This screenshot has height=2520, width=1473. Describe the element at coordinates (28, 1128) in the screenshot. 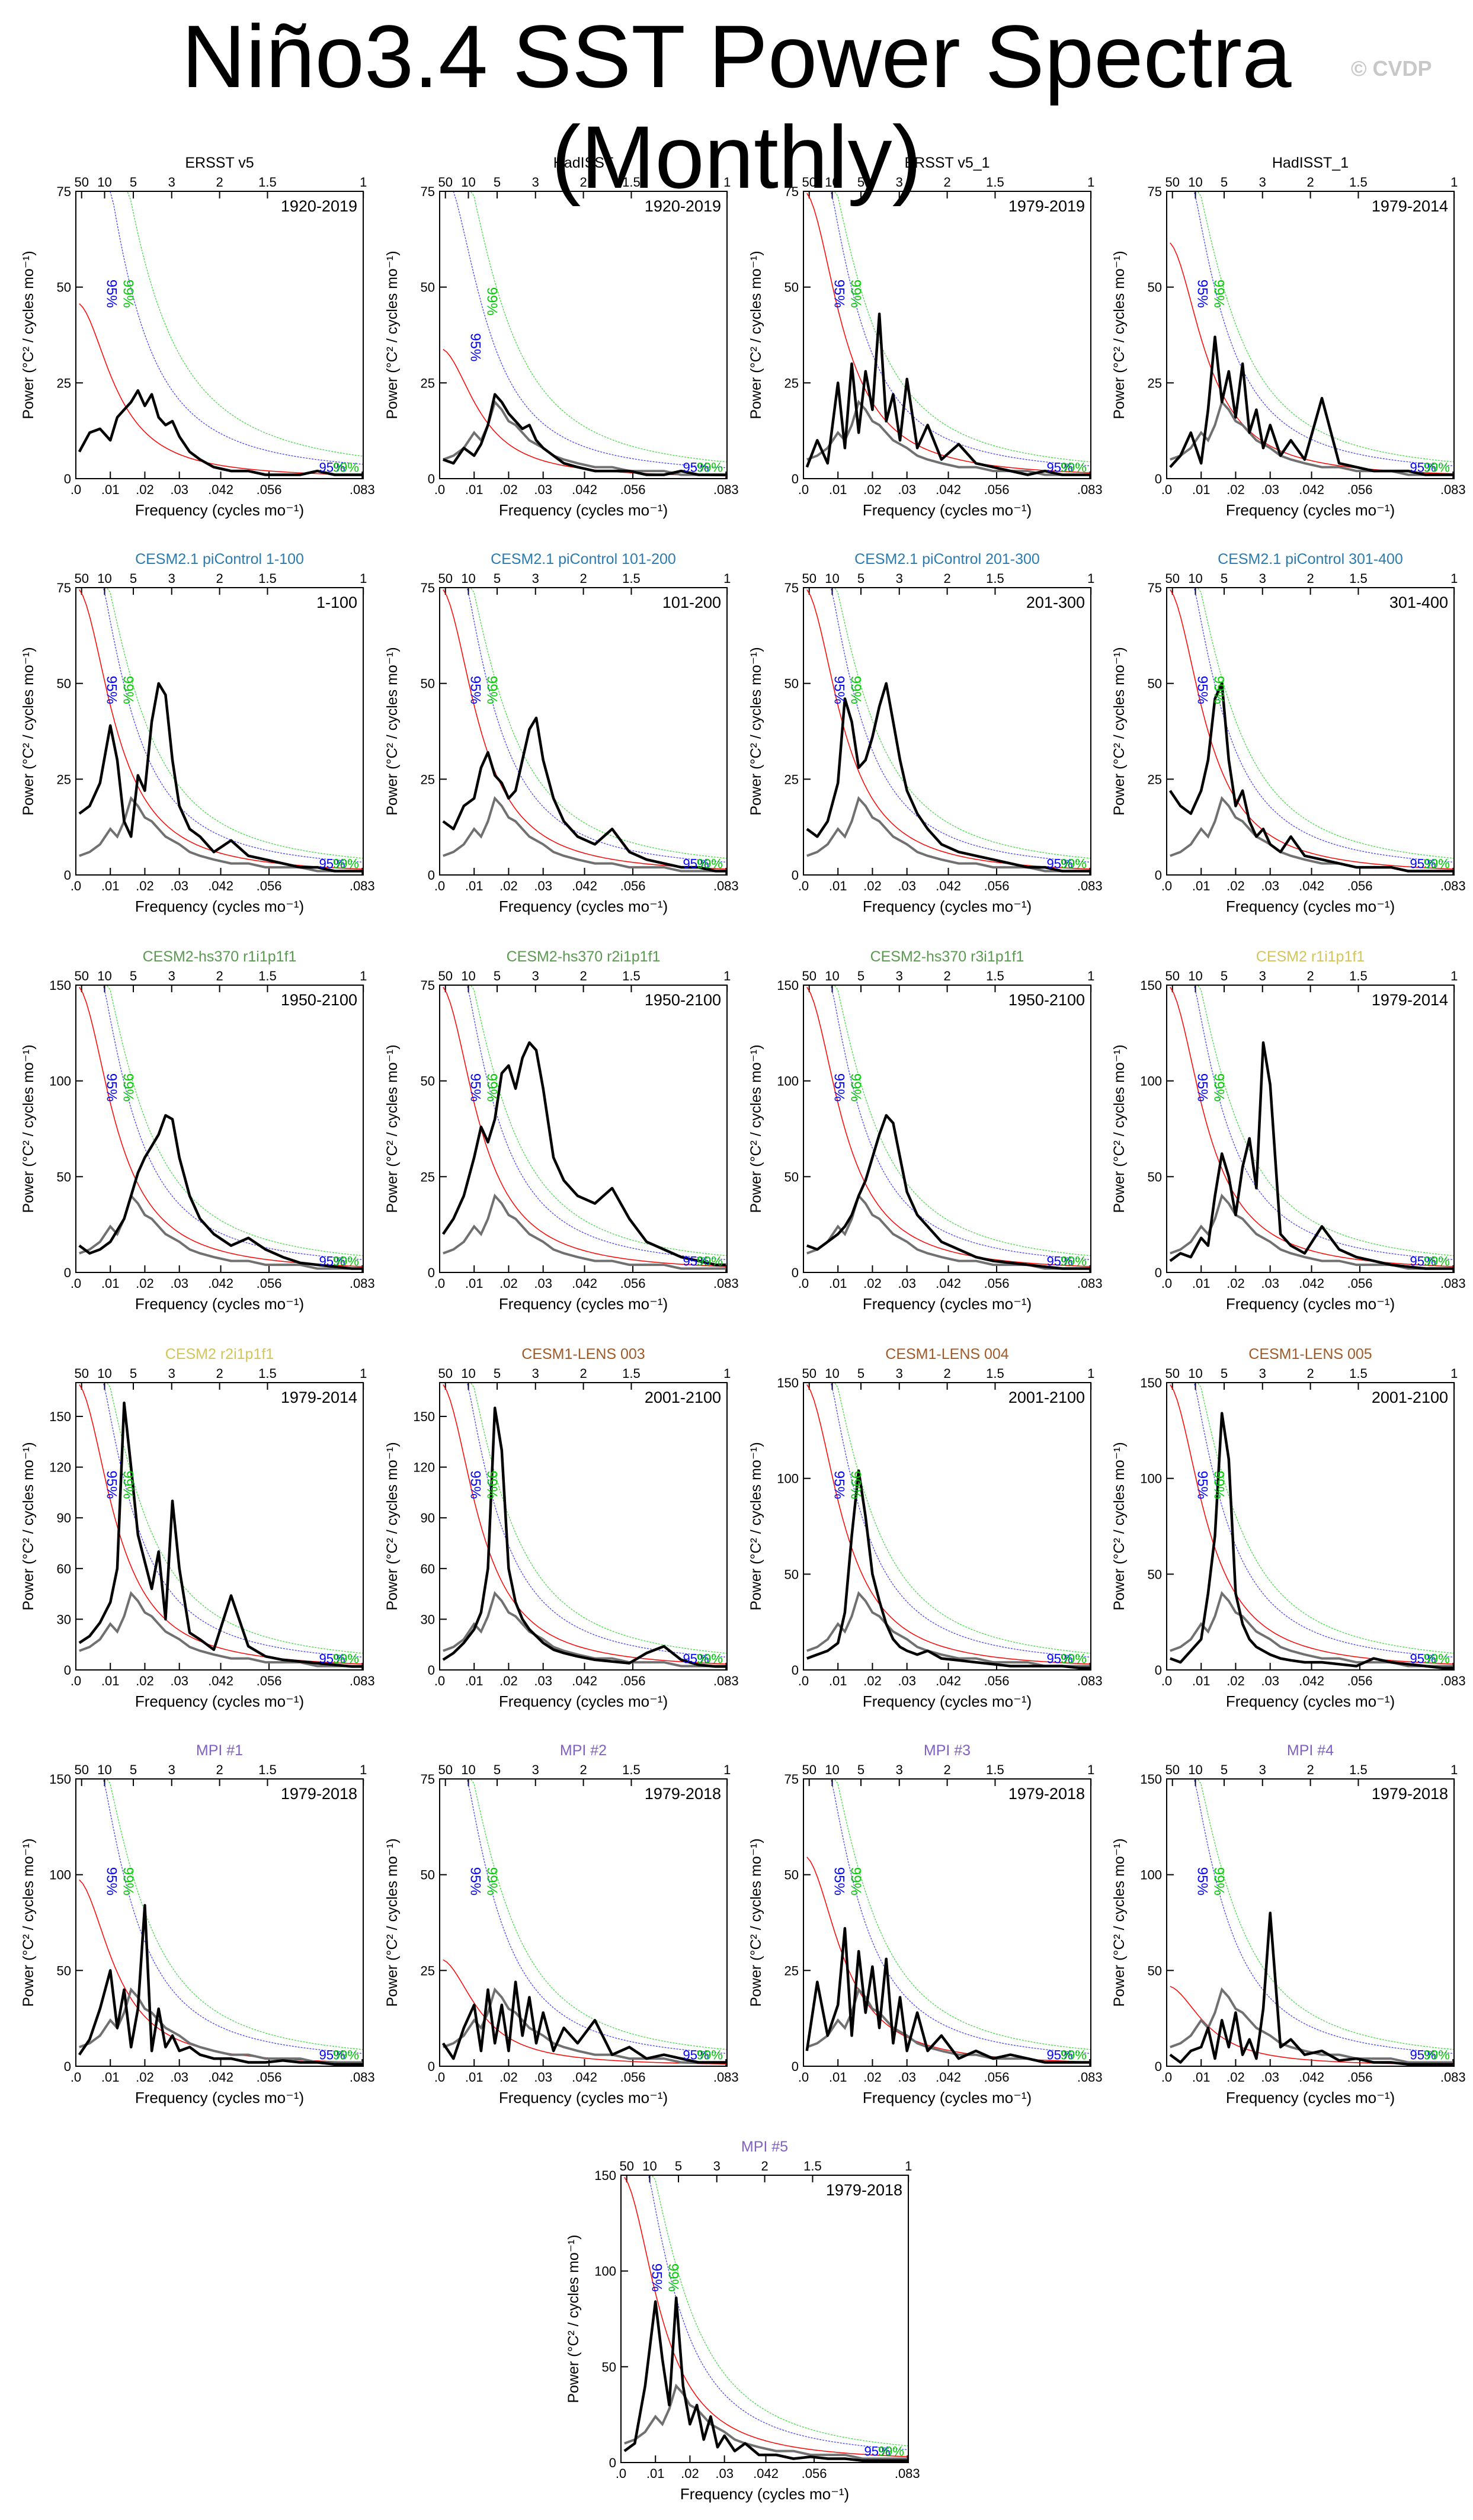

I see `y-axis-label: Power (°C² / cycles mo⁻¹)` at that location.